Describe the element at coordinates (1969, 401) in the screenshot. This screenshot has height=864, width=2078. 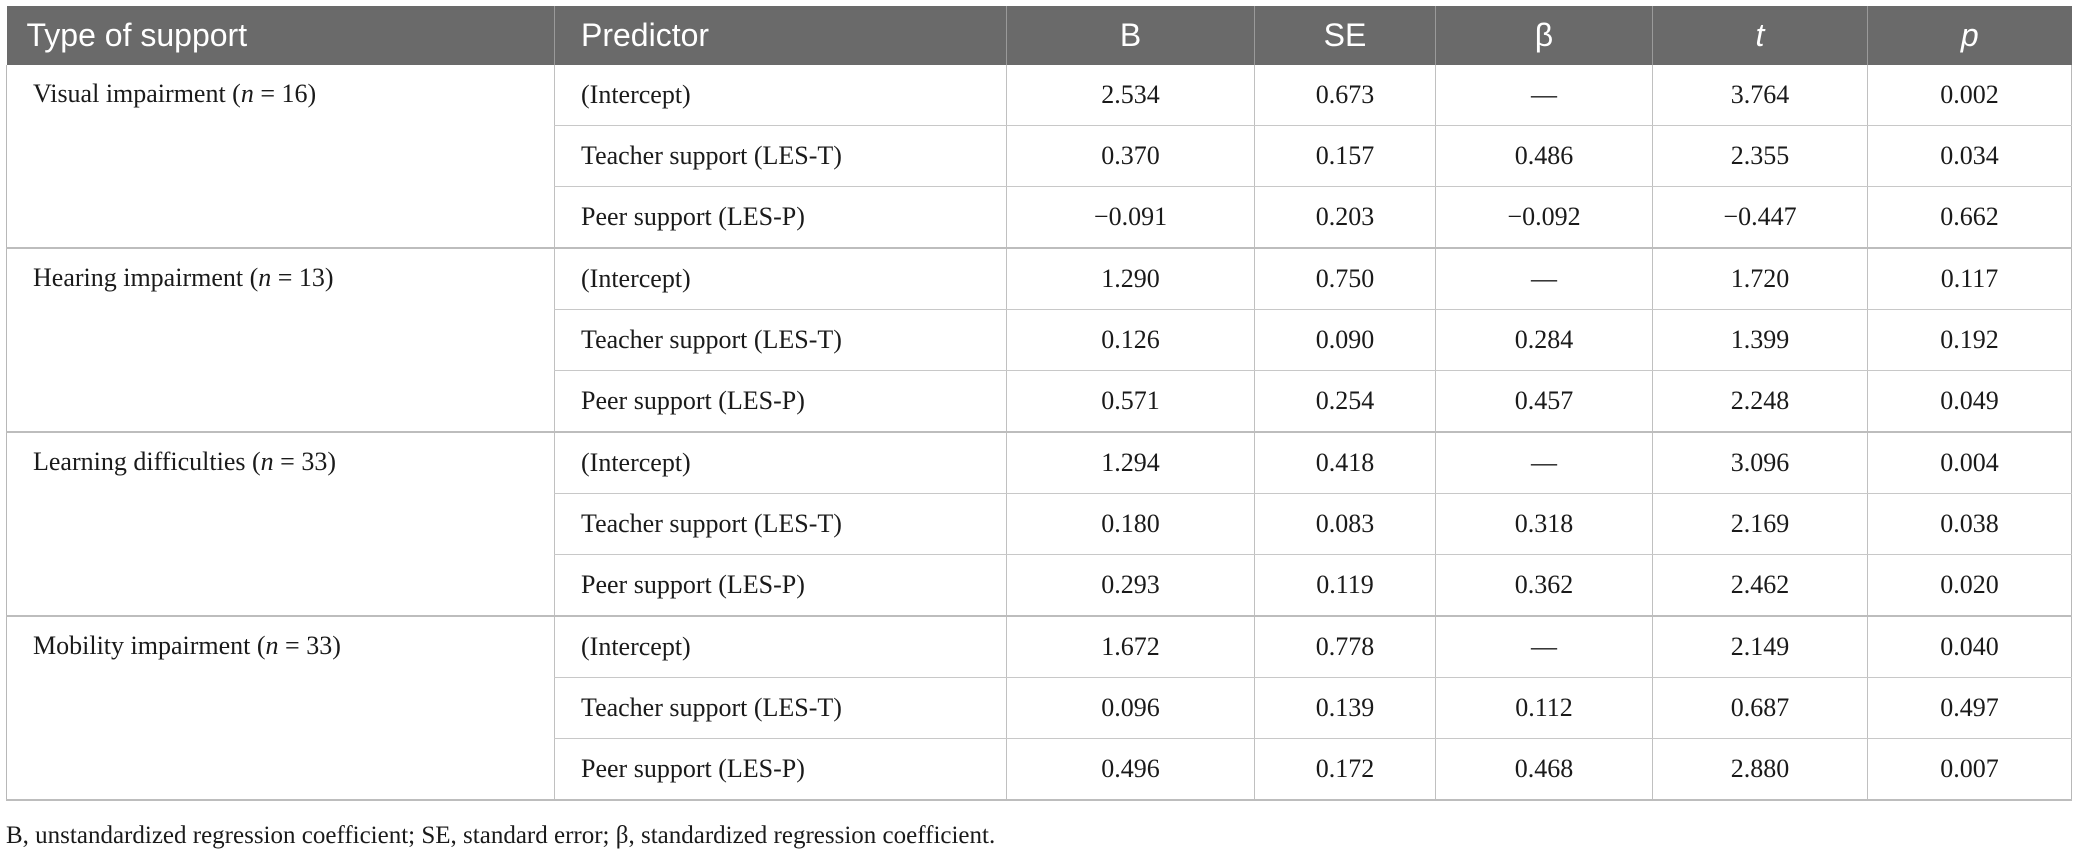
I see `cell-p: 0.049` at that location.